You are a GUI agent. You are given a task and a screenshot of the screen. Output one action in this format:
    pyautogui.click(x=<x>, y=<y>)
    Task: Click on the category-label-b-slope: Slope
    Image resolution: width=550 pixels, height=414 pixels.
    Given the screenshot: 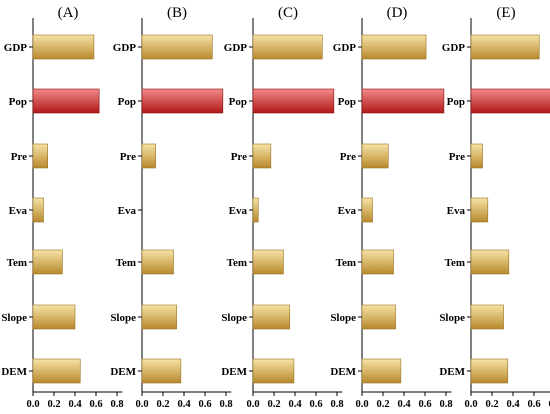 What is the action you would take?
    pyautogui.click(x=123, y=318)
    